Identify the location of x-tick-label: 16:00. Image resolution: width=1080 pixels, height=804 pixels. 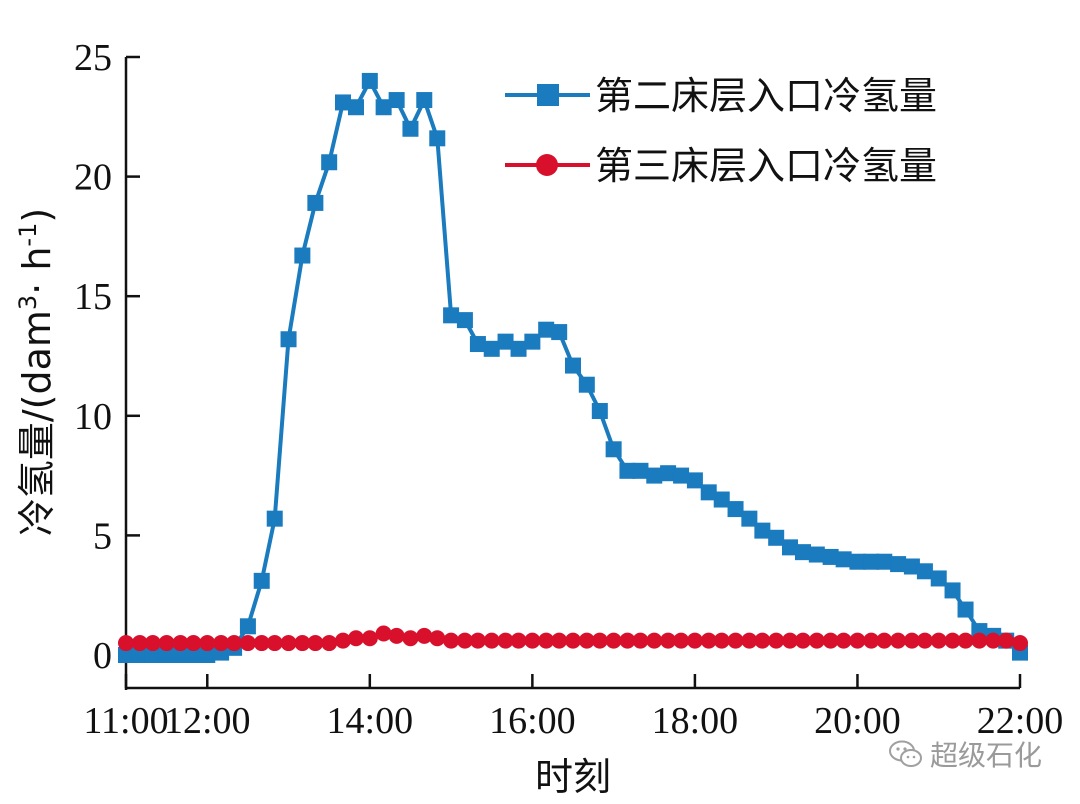
(532, 721).